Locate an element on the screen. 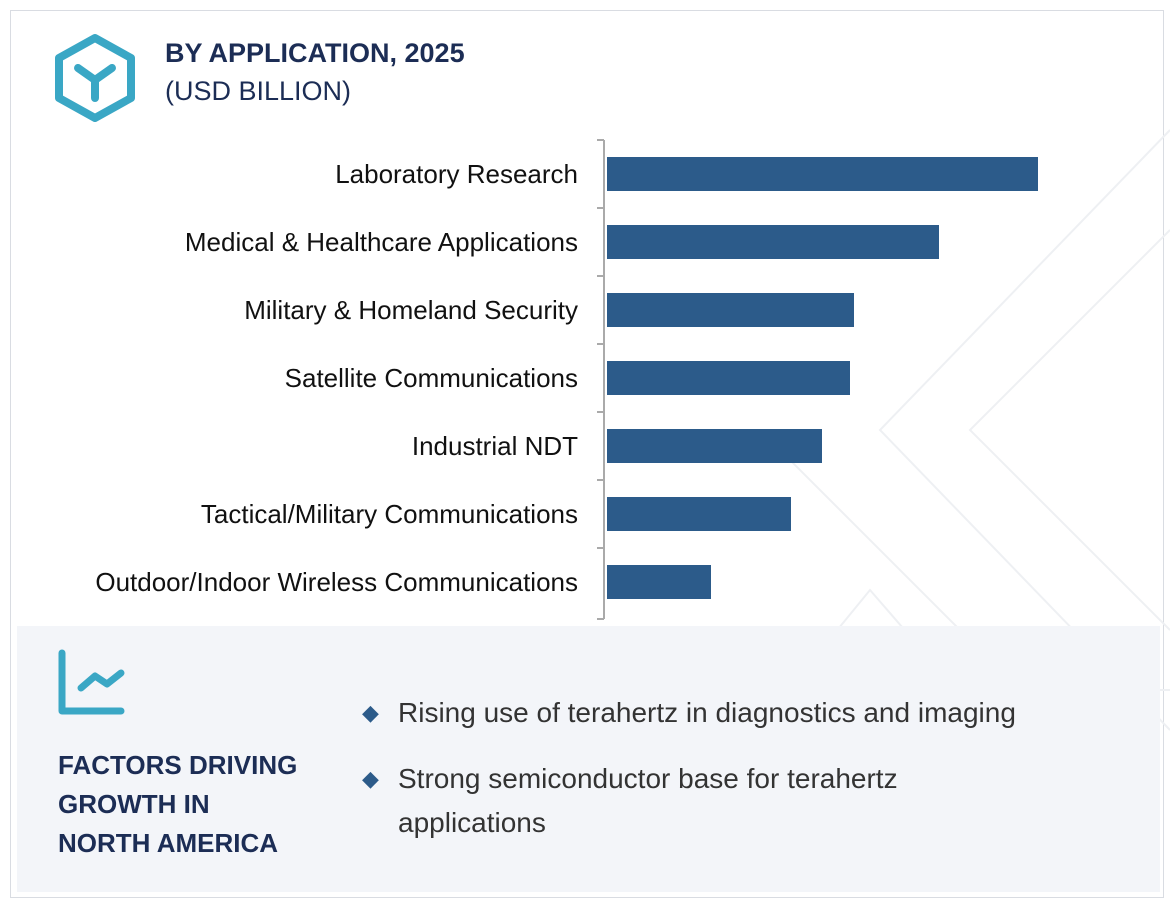  line-chart-icon is located at coordinates (91, 682).